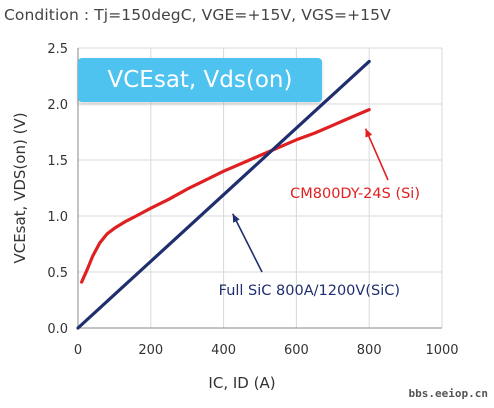 The image size is (494, 408). I want to click on x-axis-label: IC, ID (A), so click(241, 383).